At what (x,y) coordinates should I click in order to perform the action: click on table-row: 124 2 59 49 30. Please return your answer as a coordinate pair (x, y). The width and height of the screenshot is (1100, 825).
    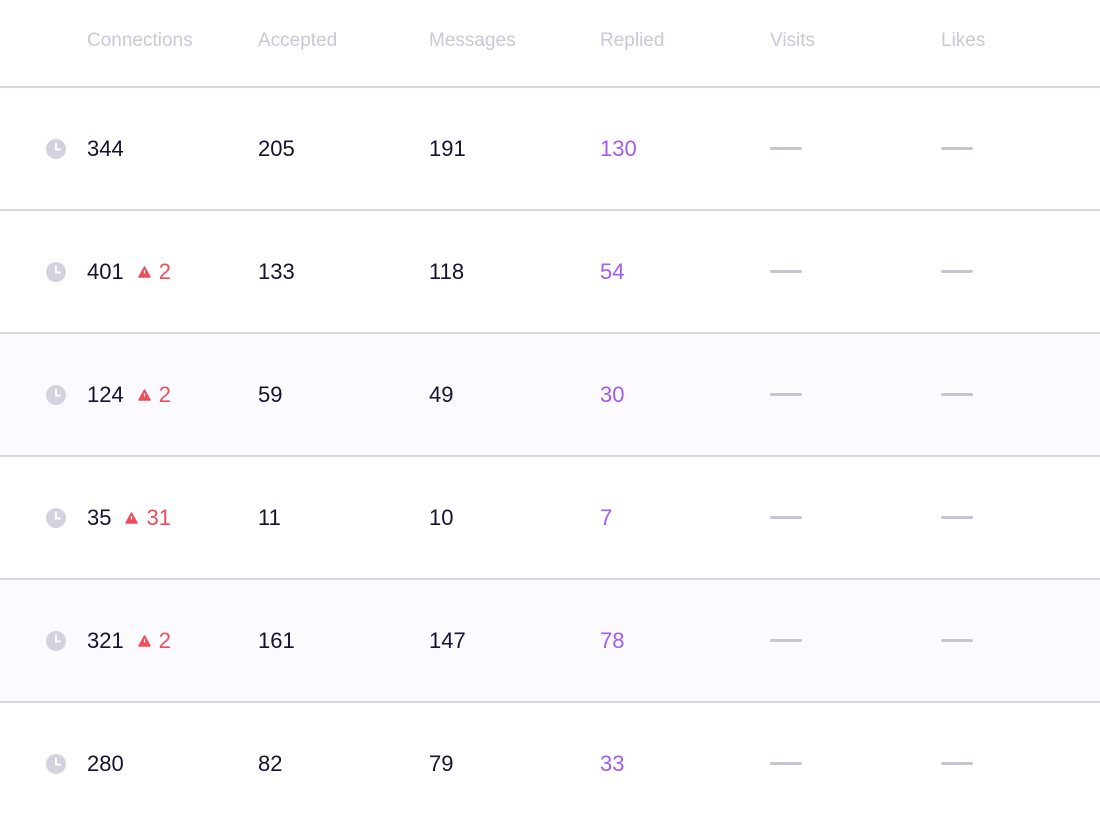
    Looking at the image, I should click on (550, 395).